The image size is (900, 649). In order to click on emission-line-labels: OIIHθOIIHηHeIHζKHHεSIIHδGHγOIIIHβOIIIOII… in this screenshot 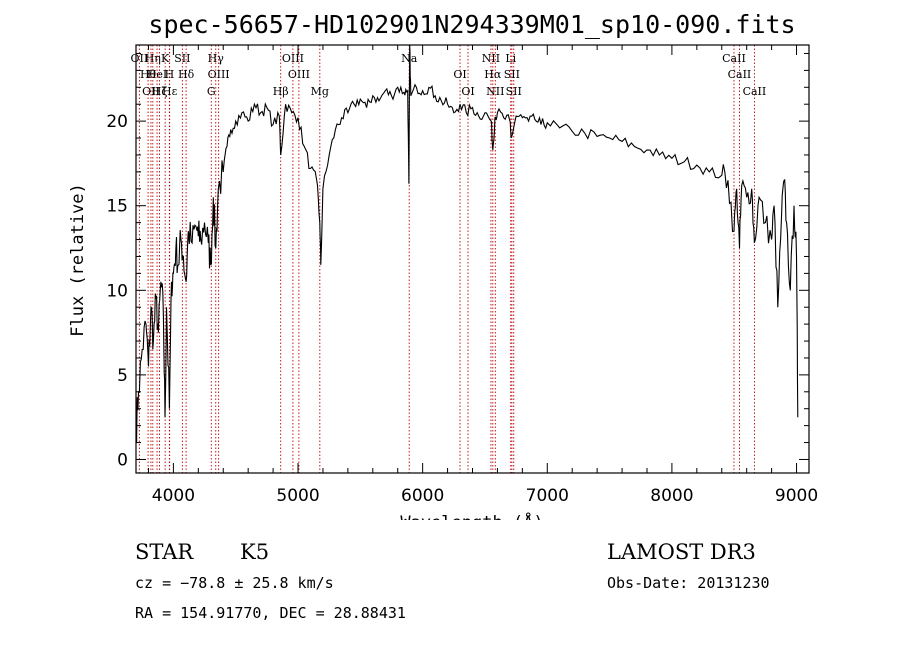, I will do `click(449, 75)`.